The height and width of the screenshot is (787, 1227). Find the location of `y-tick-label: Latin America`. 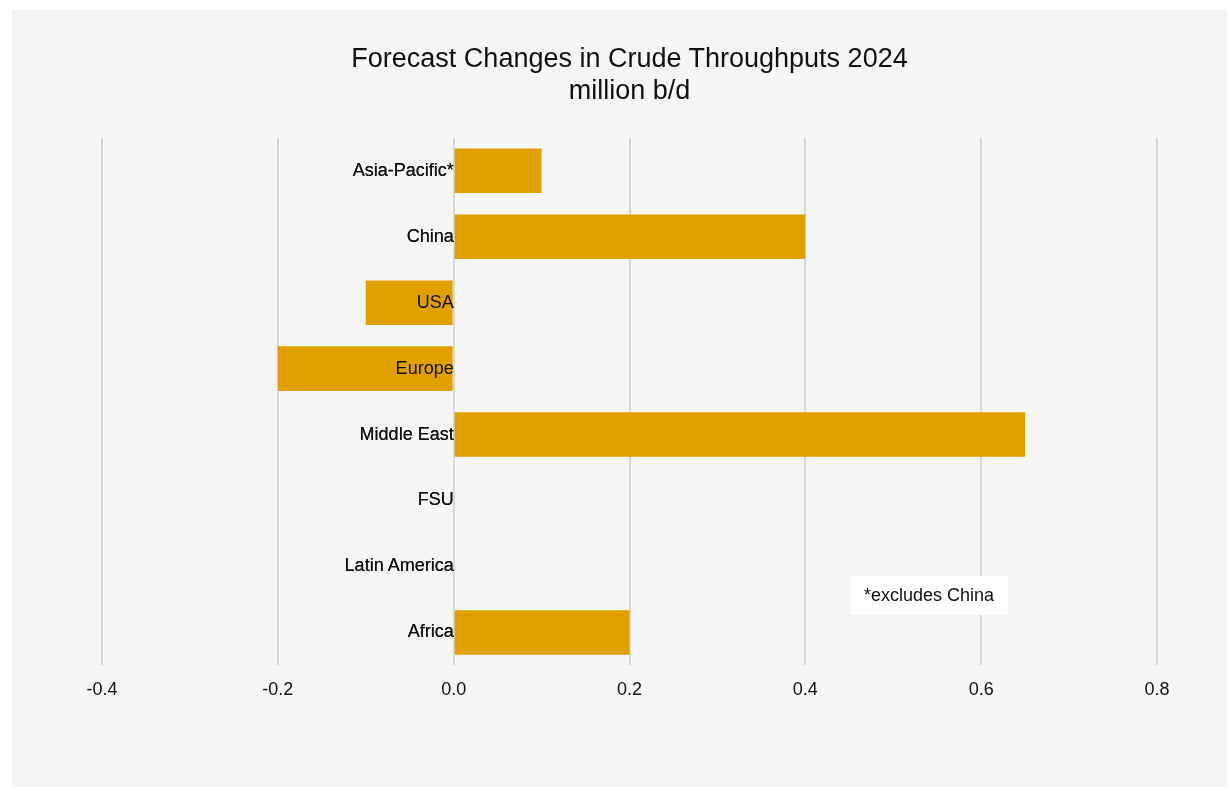

y-tick-label: Latin America is located at coordinates (399, 565).